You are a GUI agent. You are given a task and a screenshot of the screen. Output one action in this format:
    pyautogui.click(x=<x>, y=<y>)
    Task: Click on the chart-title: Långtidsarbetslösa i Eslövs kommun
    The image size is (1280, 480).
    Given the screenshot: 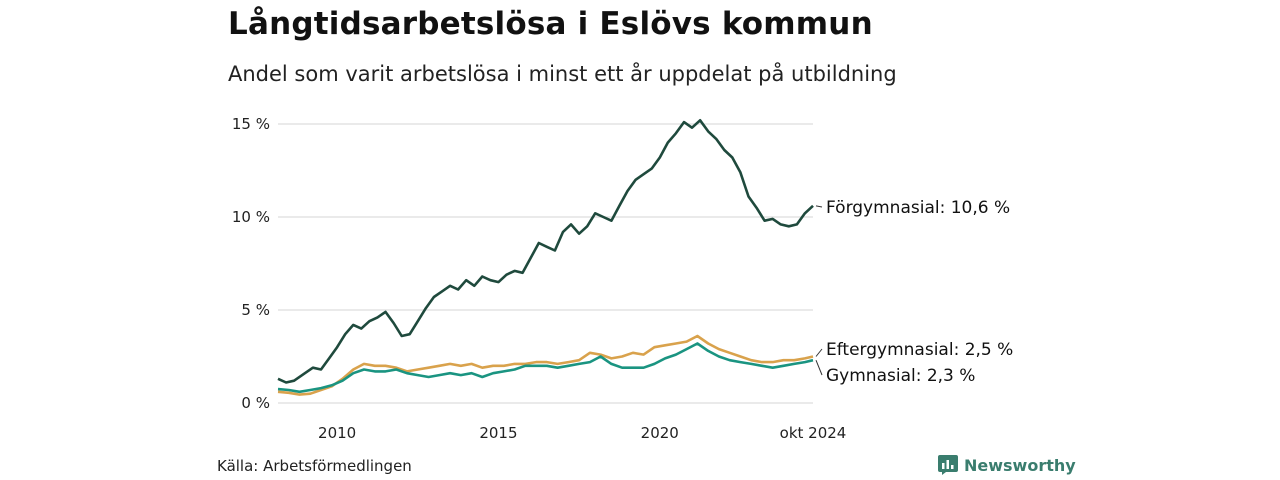 What is the action you would take?
    pyautogui.click(x=550, y=24)
    